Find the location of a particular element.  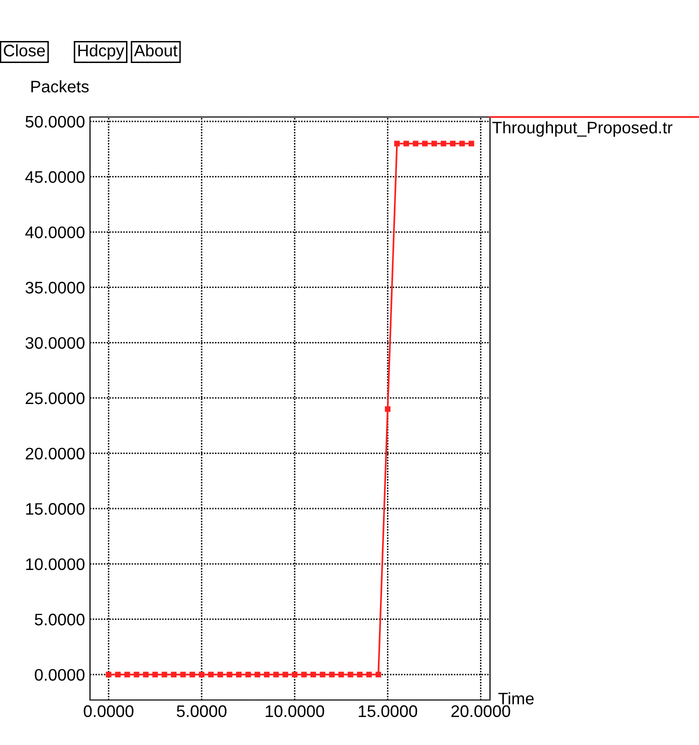

y-tick-label: 20.0000 is located at coordinates (55, 454).